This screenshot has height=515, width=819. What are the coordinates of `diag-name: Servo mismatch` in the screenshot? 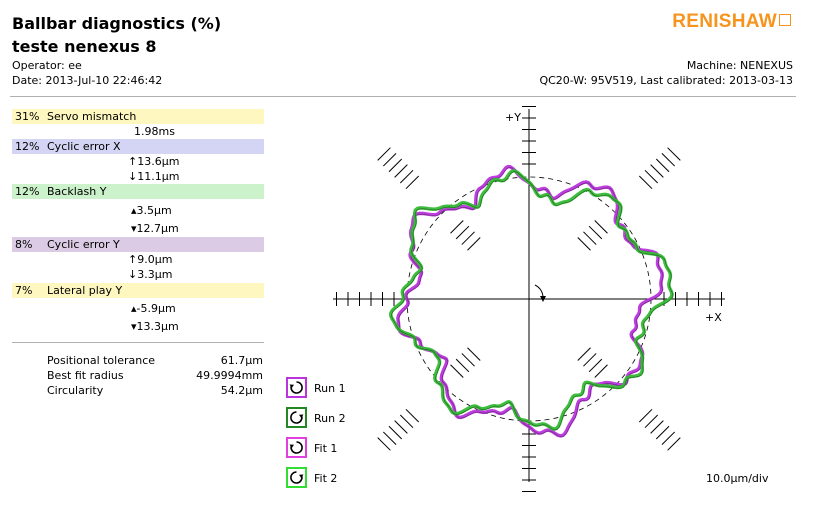 It's located at (92, 116).